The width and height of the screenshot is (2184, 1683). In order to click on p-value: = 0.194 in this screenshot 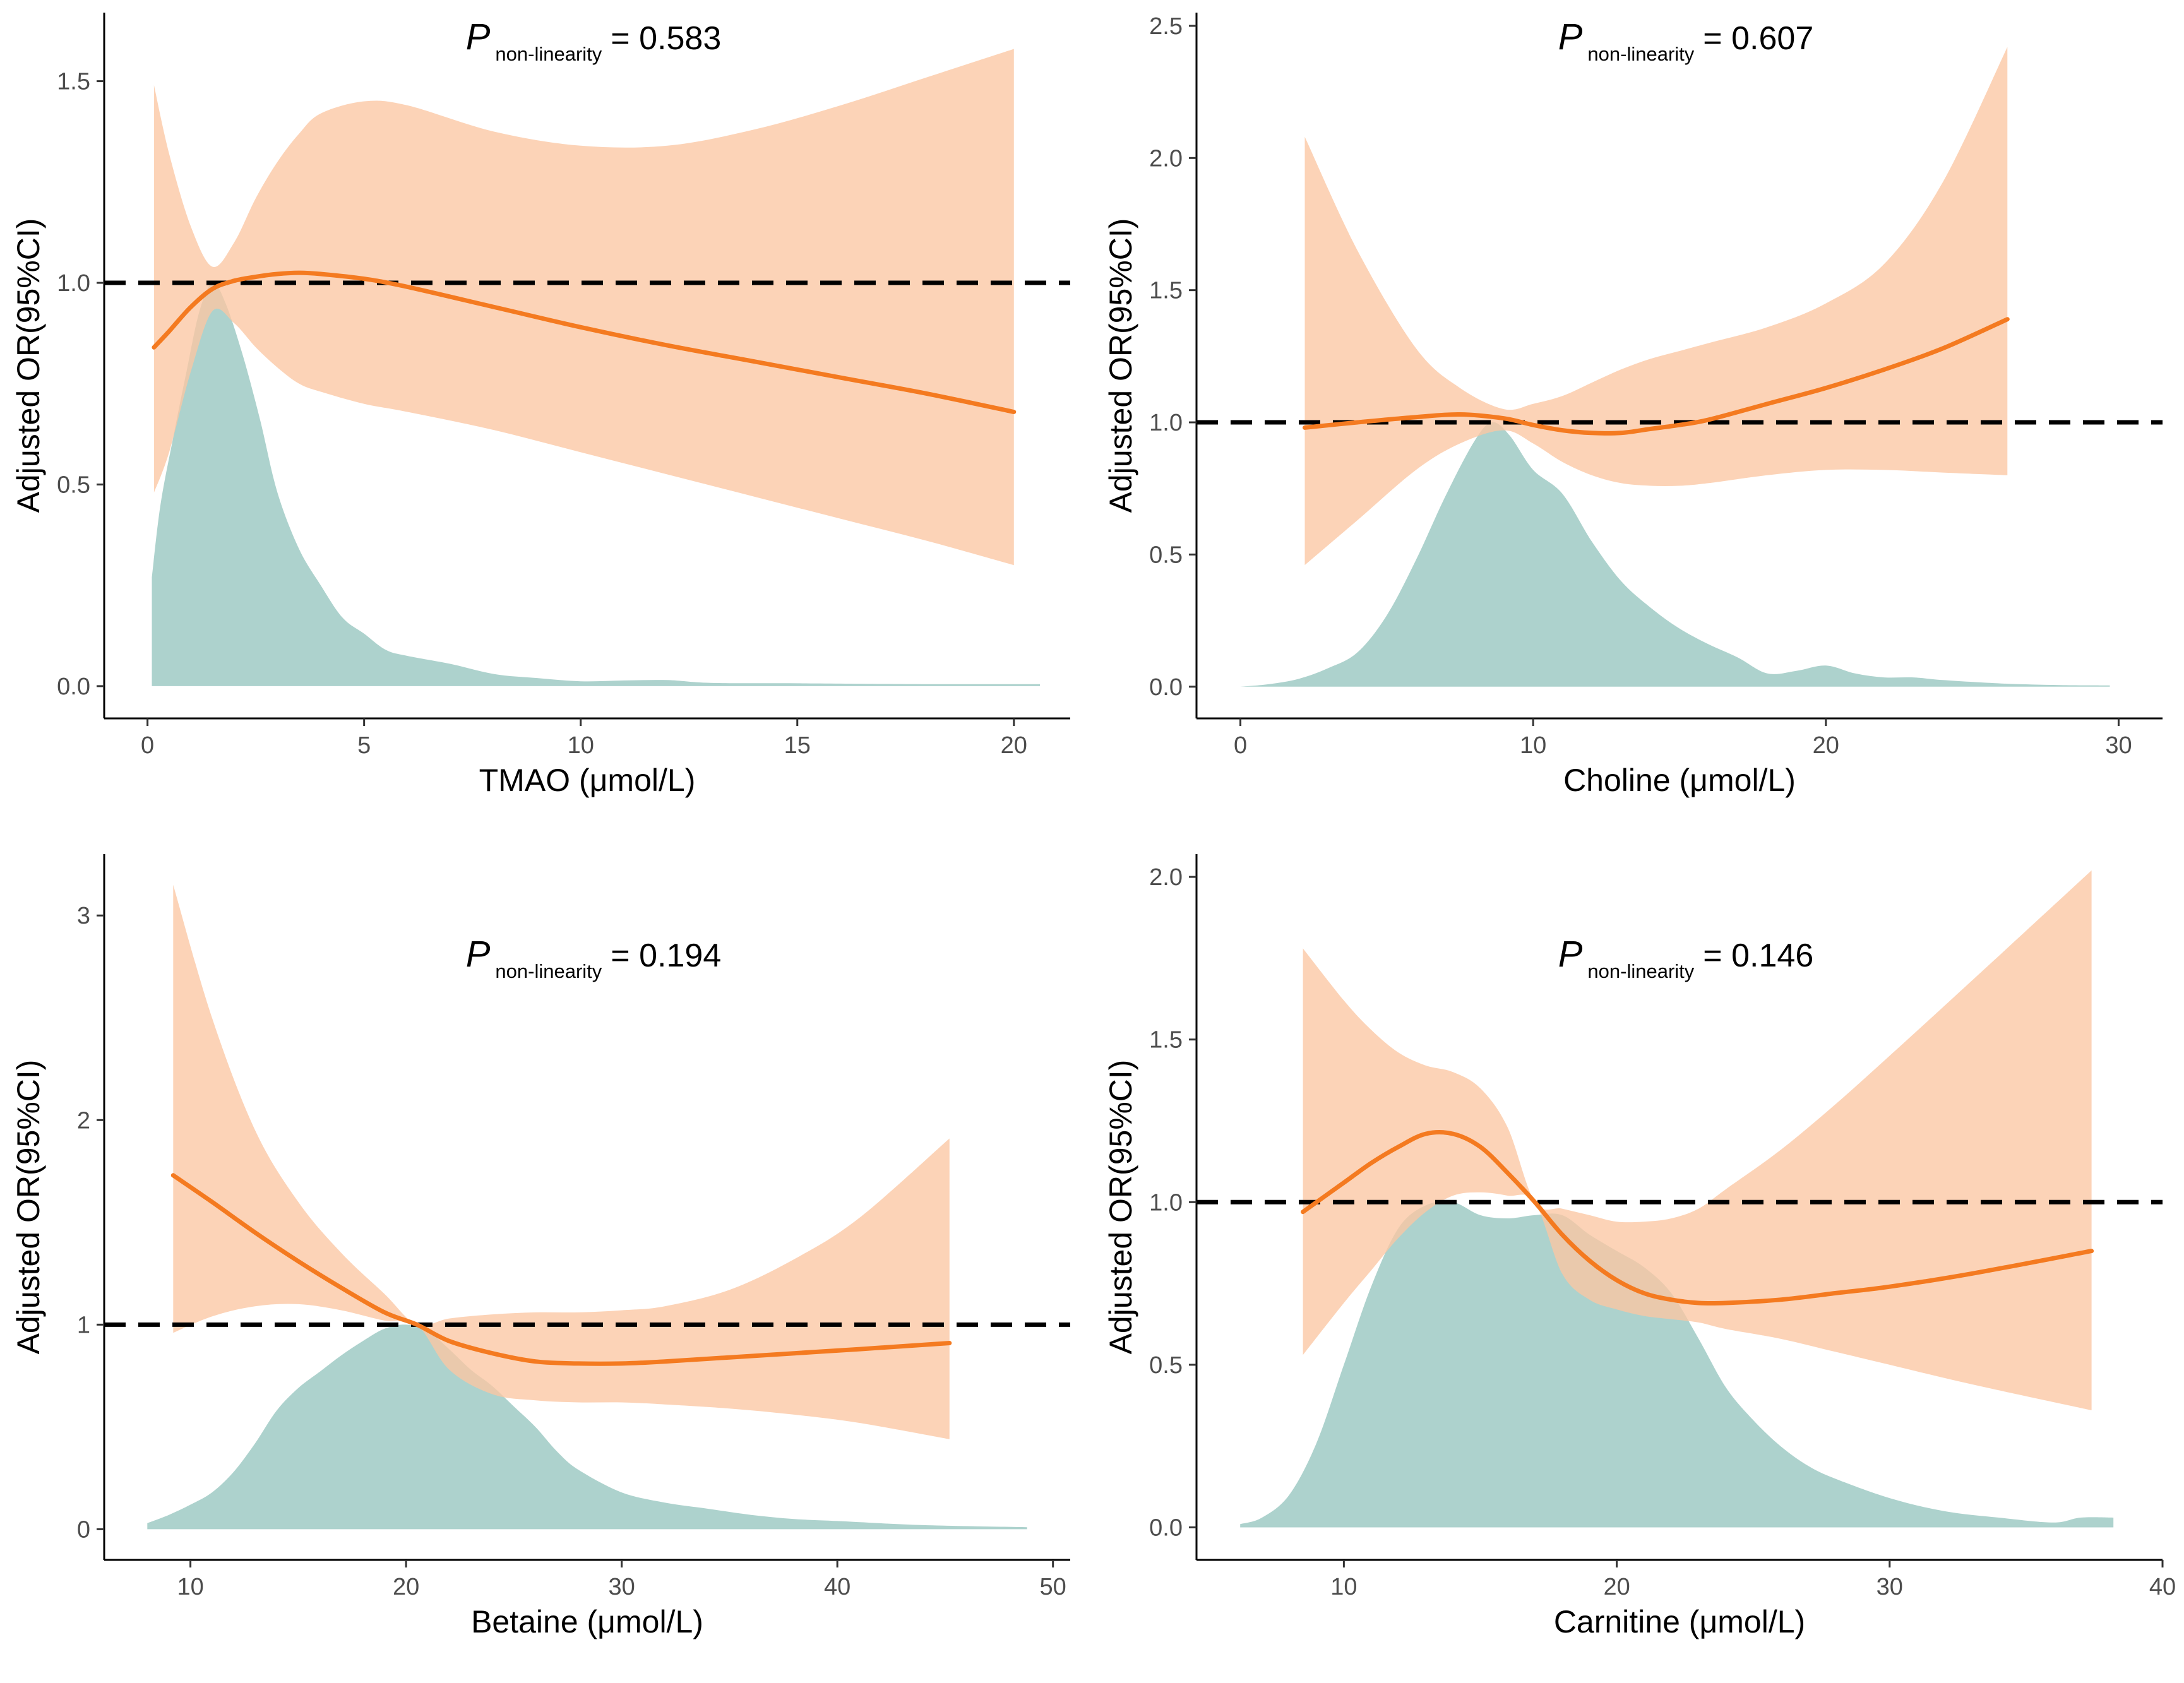, I will do `click(666, 956)`.